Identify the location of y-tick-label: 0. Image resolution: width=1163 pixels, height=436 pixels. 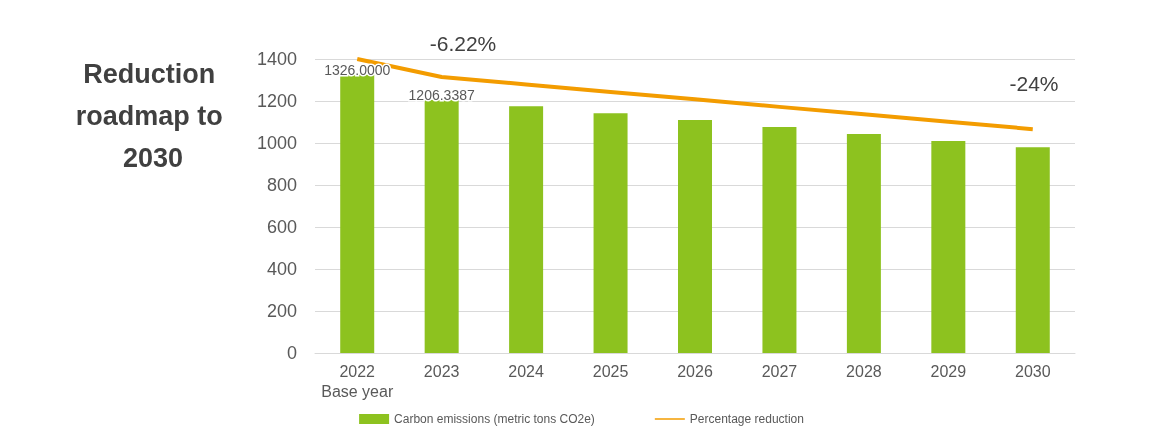
(291, 353).